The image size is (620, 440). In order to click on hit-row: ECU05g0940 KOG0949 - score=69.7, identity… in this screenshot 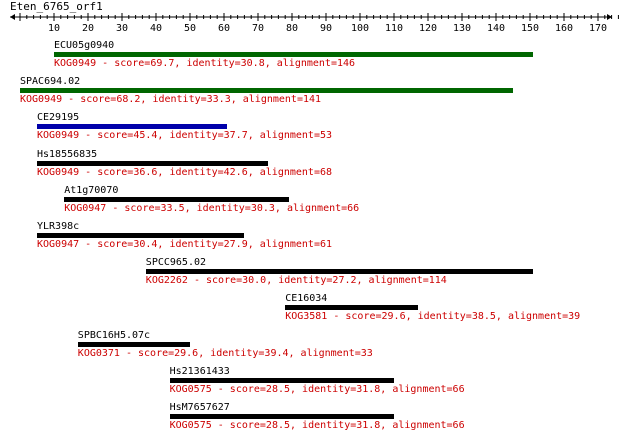, I will do `click(310, 59)`.